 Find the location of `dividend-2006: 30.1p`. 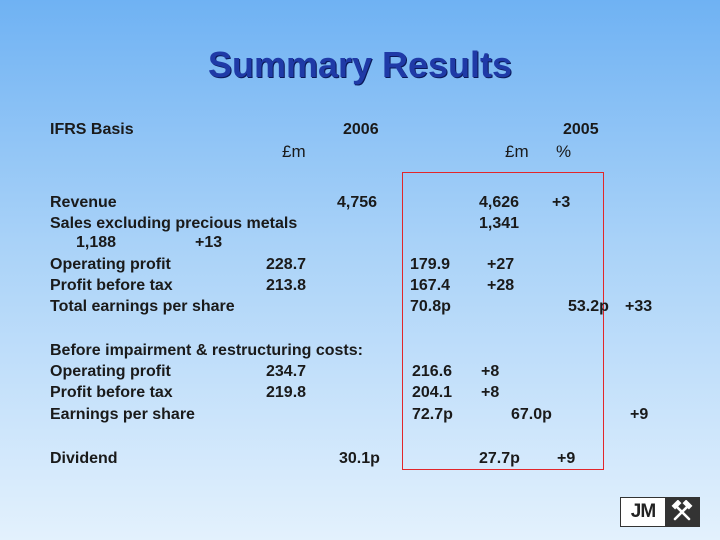

dividend-2006: 30.1p is located at coordinates (359, 458).